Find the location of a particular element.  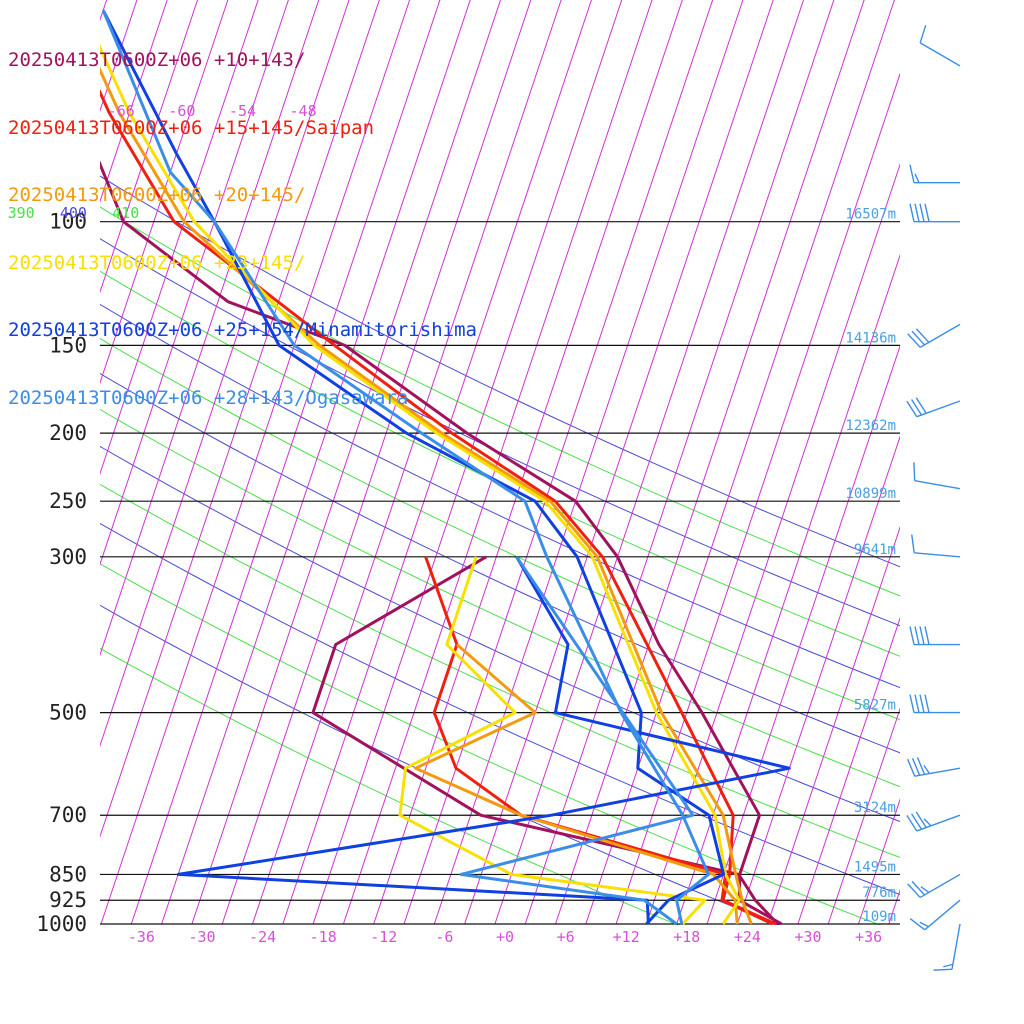

wind-barbs is located at coordinates (933, 498).